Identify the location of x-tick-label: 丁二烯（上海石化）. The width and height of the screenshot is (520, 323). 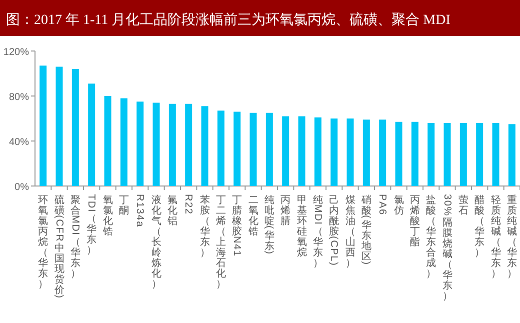
(221, 242).